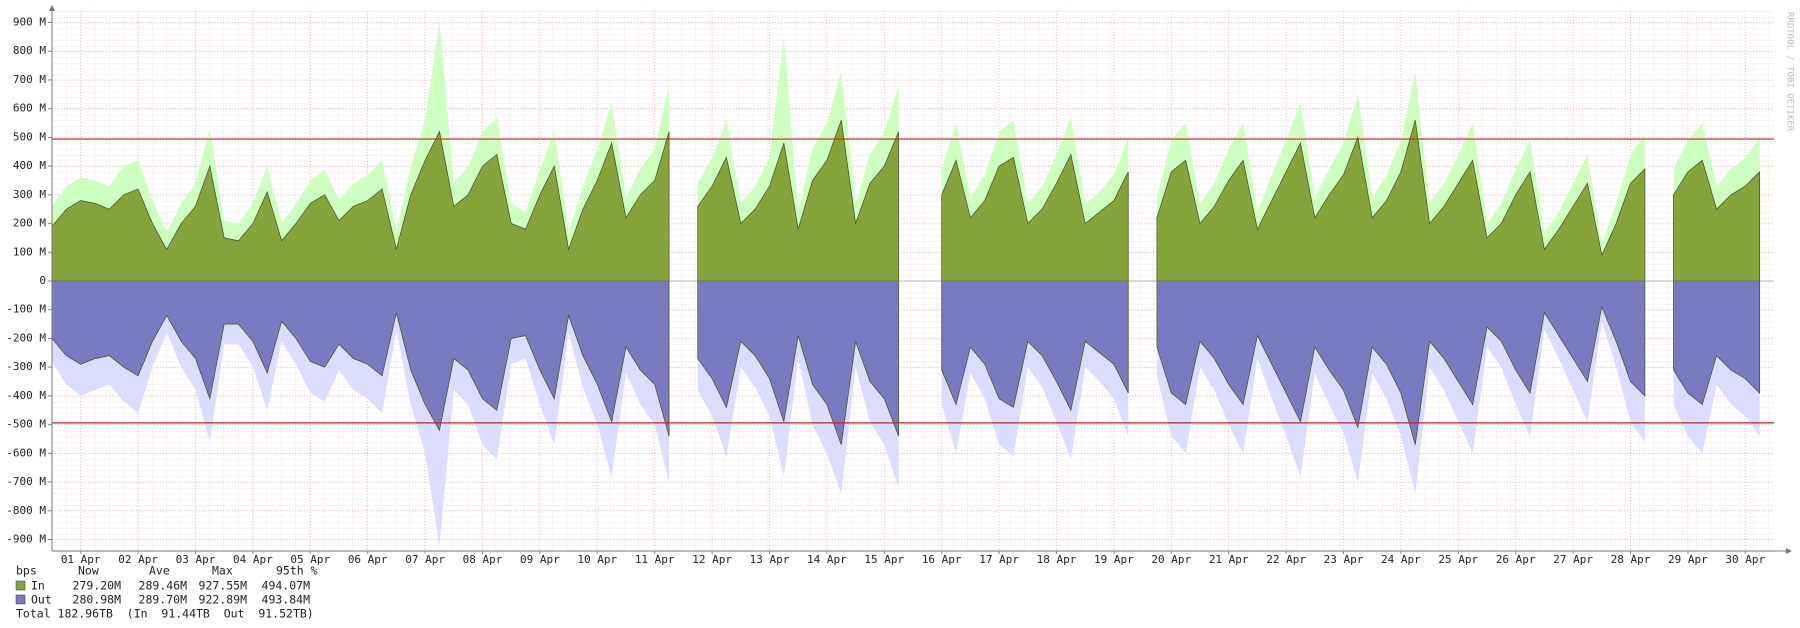 The width and height of the screenshot is (1800, 628). What do you see at coordinates (26, 424) in the screenshot?
I see `y-tick-label: -500 M` at bounding box center [26, 424].